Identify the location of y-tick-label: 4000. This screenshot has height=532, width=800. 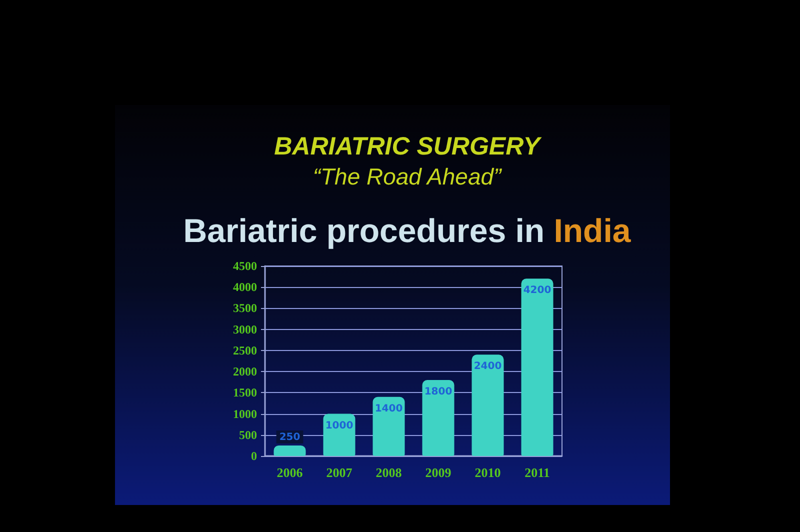
(245, 287).